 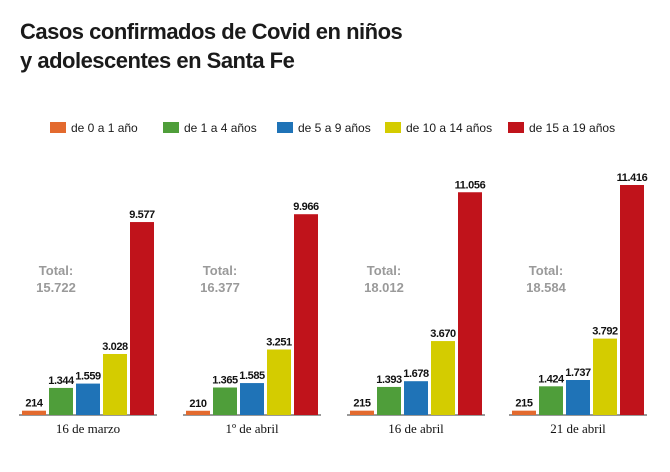 What do you see at coordinates (115, 347) in the screenshot?
I see `bar-value-label: 3.028` at bounding box center [115, 347].